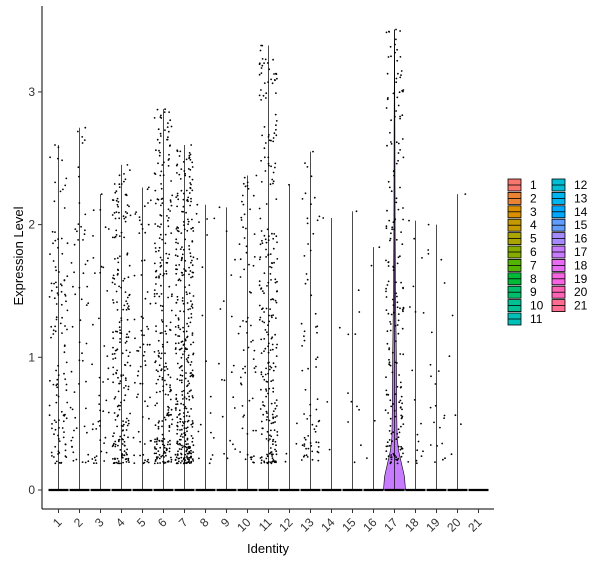 The height and width of the screenshot is (568, 600). Describe the element at coordinates (533, 252) in the screenshot. I see `legend-label-6: 6` at that location.